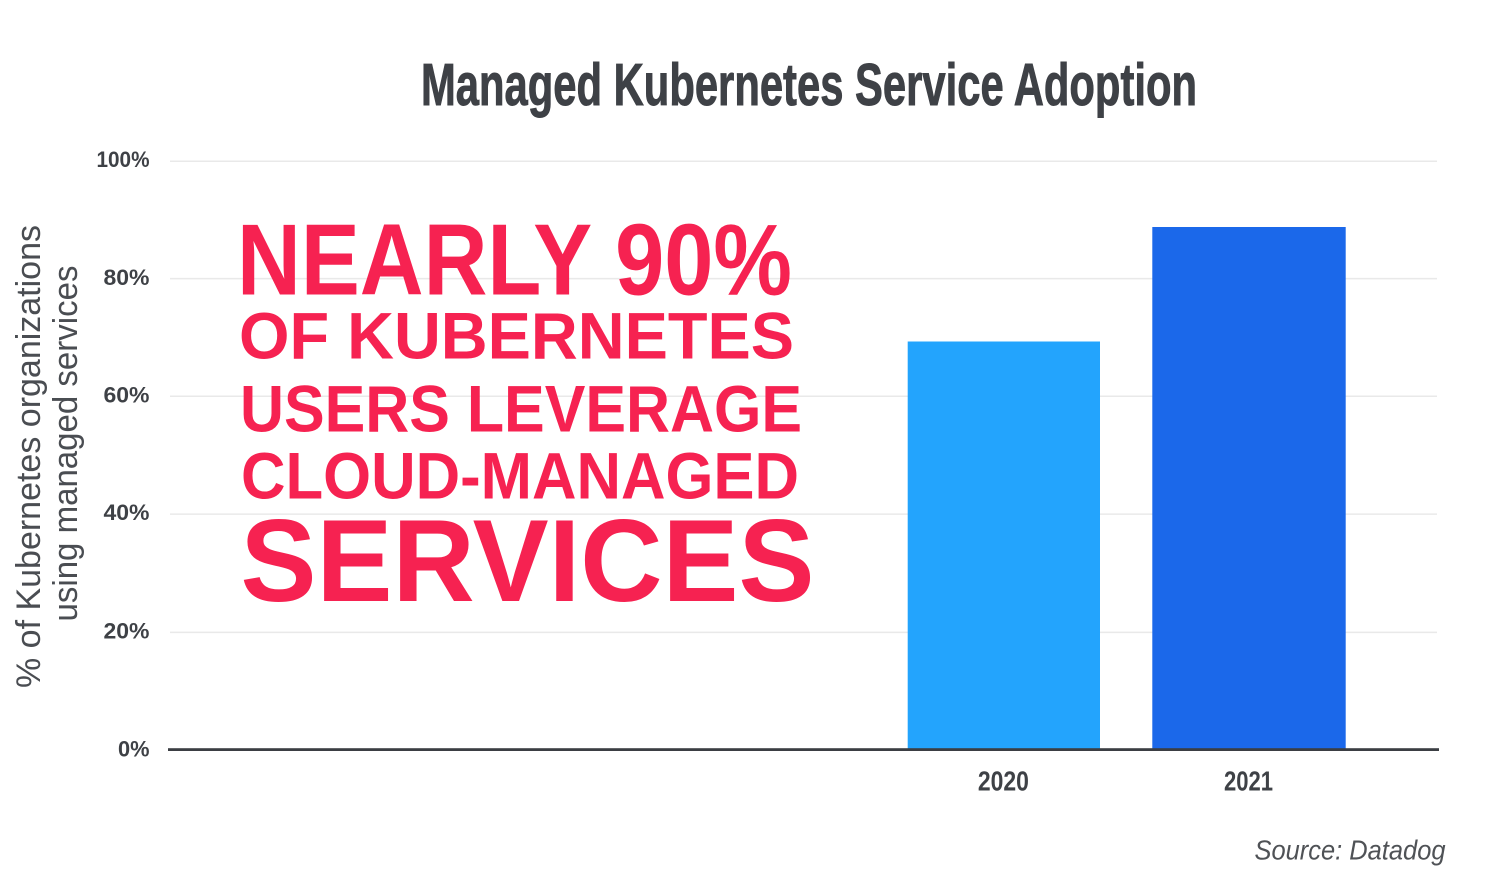 This screenshot has width=1500, height=891. Describe the element at coordinates (516, 336) in the screenshot. I see `svg-text: OF KUBERNETES` at that location.